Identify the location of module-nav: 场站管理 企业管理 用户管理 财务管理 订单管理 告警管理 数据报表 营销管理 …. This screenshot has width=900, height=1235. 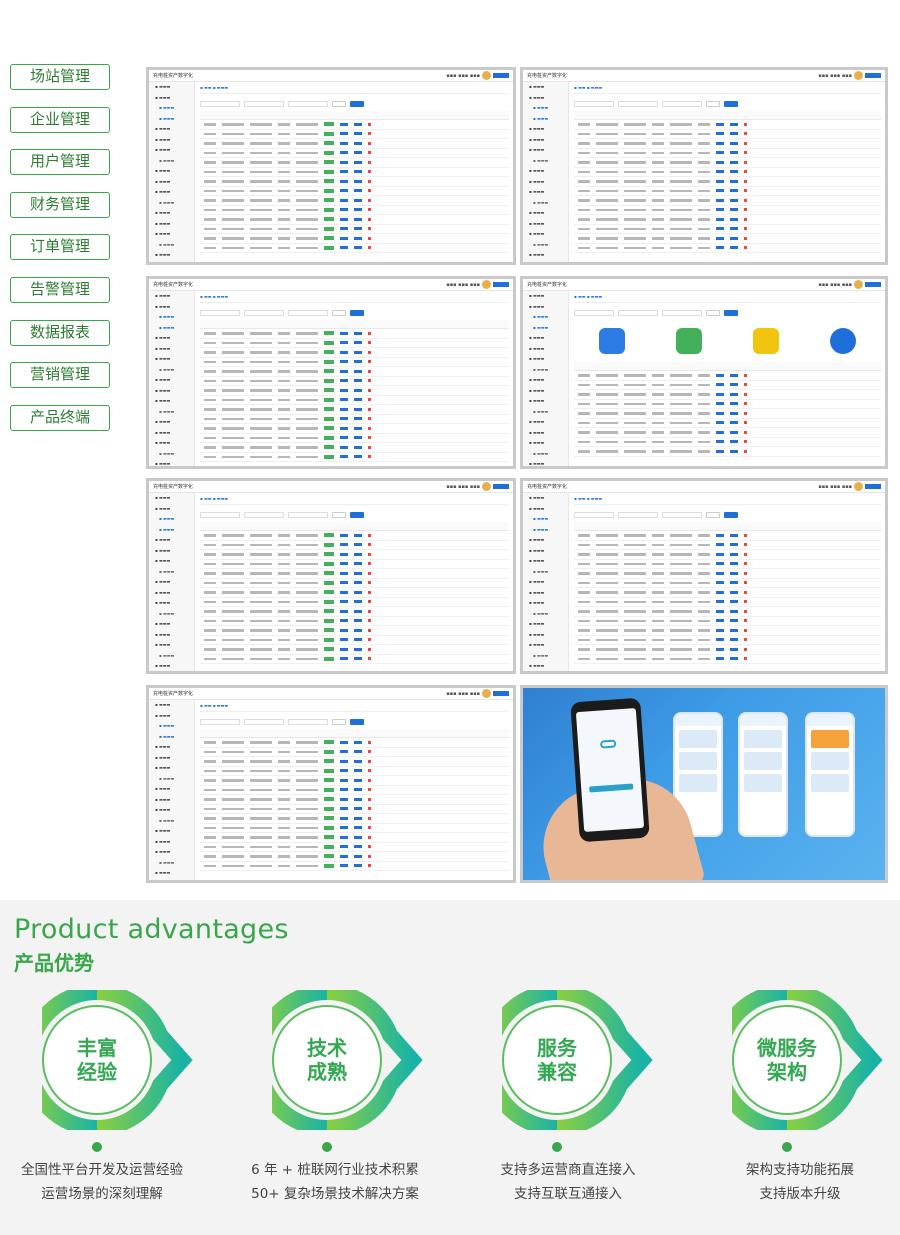
(60, 255).